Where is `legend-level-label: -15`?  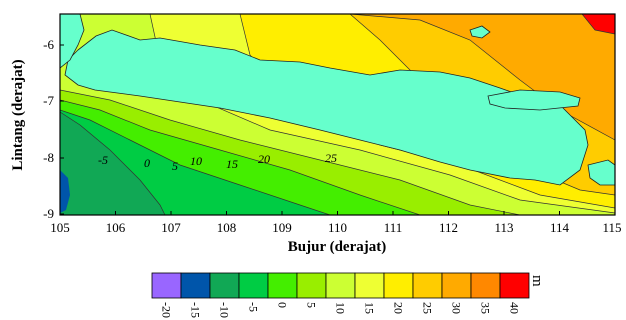
legend-level-label: -15 is located at coordinates (196, 310).